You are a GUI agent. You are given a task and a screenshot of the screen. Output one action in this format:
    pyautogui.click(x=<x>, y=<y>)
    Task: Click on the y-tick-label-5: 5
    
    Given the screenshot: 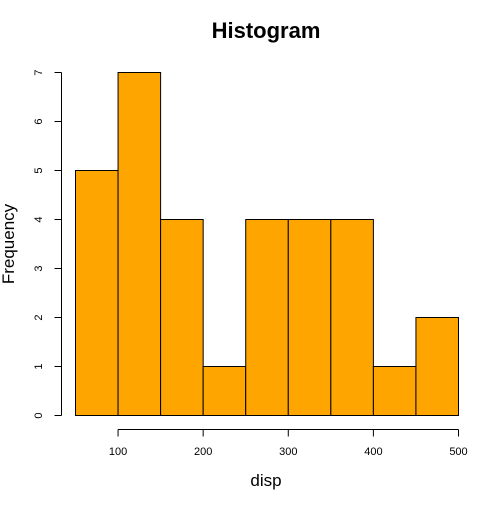 What is the action you would take?
    pyautogui.click(x=39, y=170)
    